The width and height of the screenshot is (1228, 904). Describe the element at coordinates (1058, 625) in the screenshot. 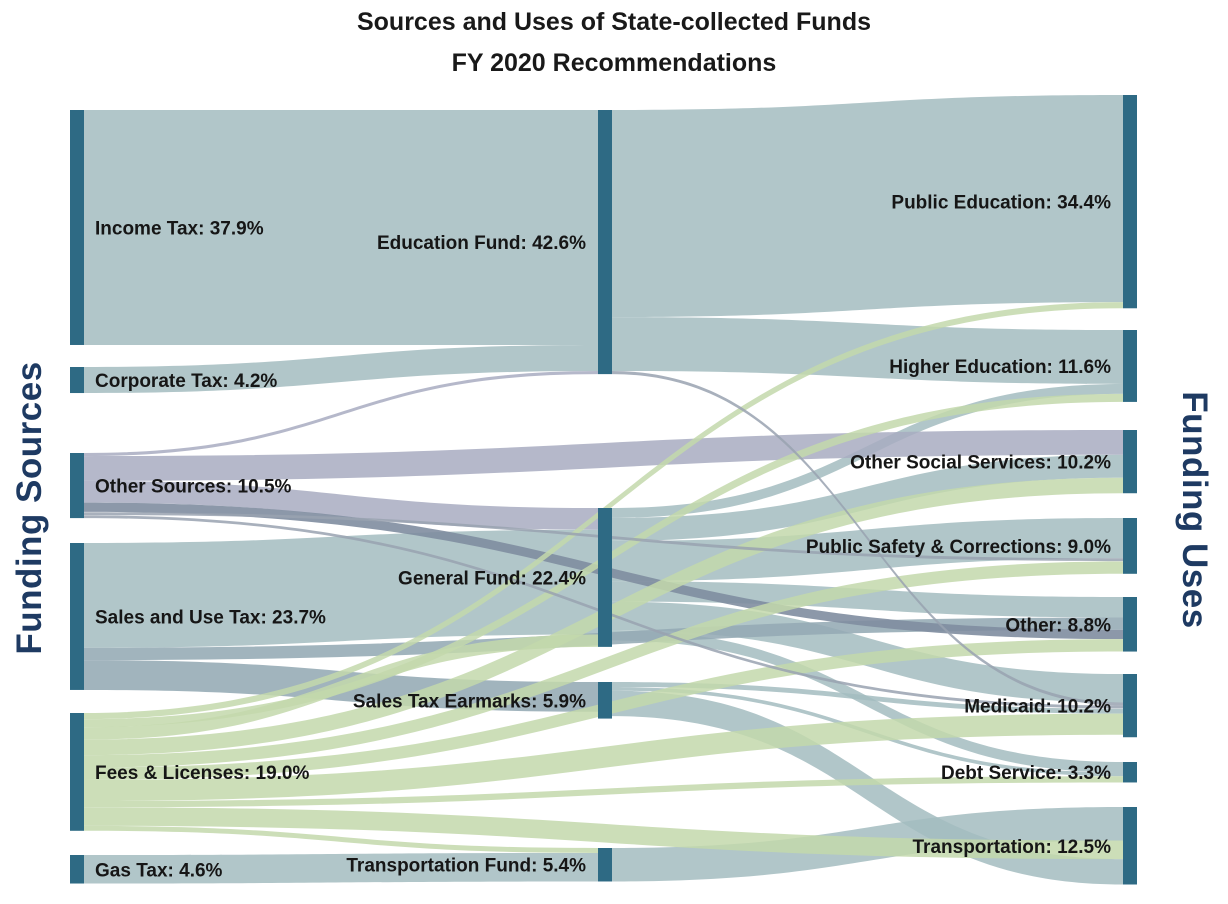

I see `node-label-other: Other: 8.8%` at that location.